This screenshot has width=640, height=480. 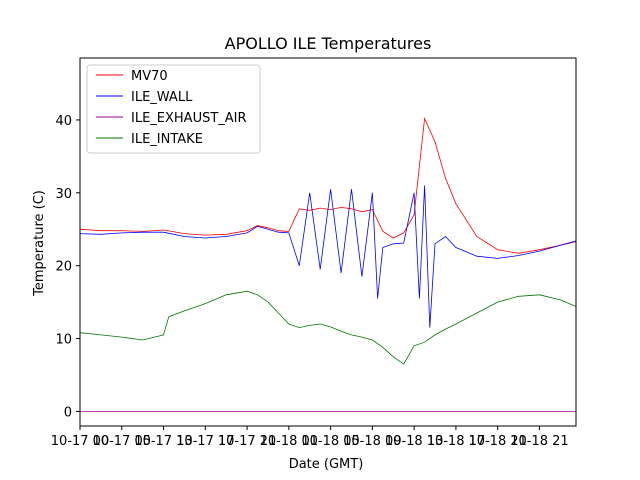 I want to click on legend: MV70 ILE_WALL ILE_EXHAUST_AIR ILE_INTAKE, so click(x=173, y=109).